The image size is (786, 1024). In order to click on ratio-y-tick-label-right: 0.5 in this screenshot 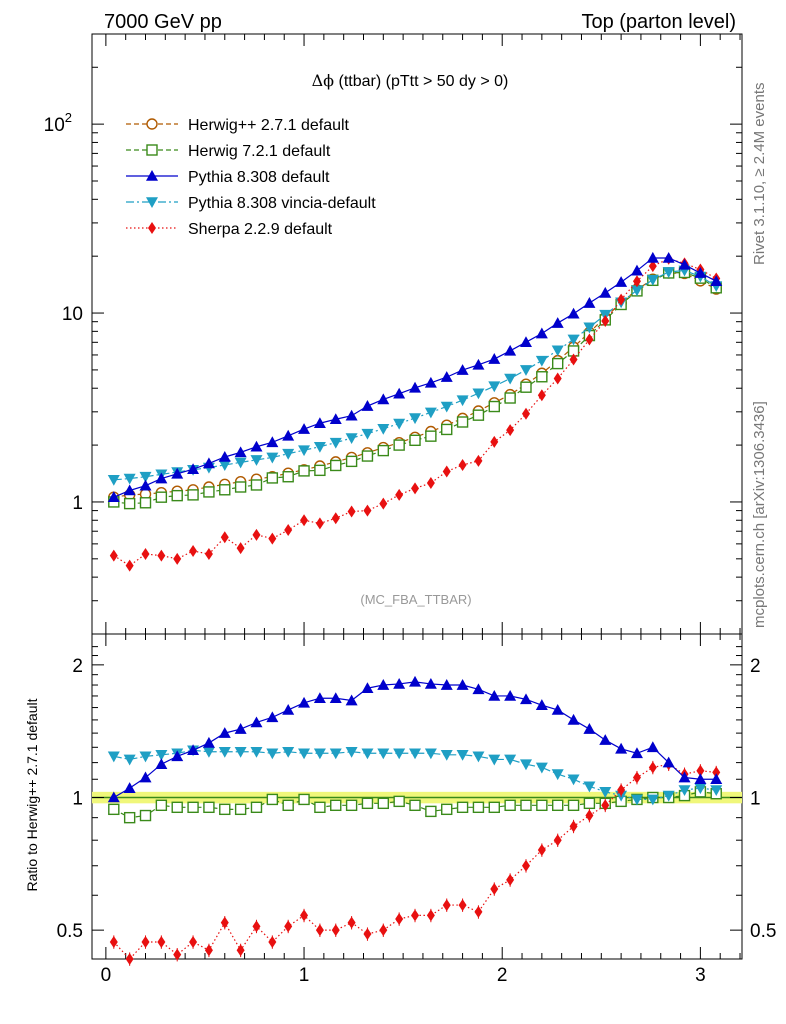, I will do `click(763, 931)`.